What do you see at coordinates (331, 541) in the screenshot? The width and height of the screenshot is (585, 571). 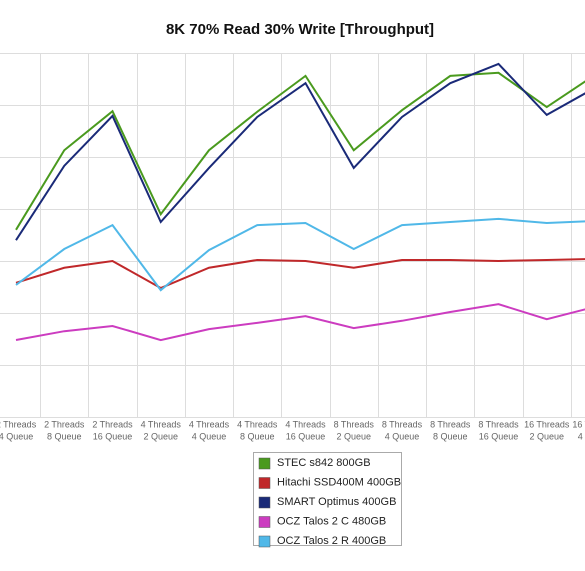 I see `legend-label: OCZ Talos 2 R 400GB` at bounding box center [331, 541].